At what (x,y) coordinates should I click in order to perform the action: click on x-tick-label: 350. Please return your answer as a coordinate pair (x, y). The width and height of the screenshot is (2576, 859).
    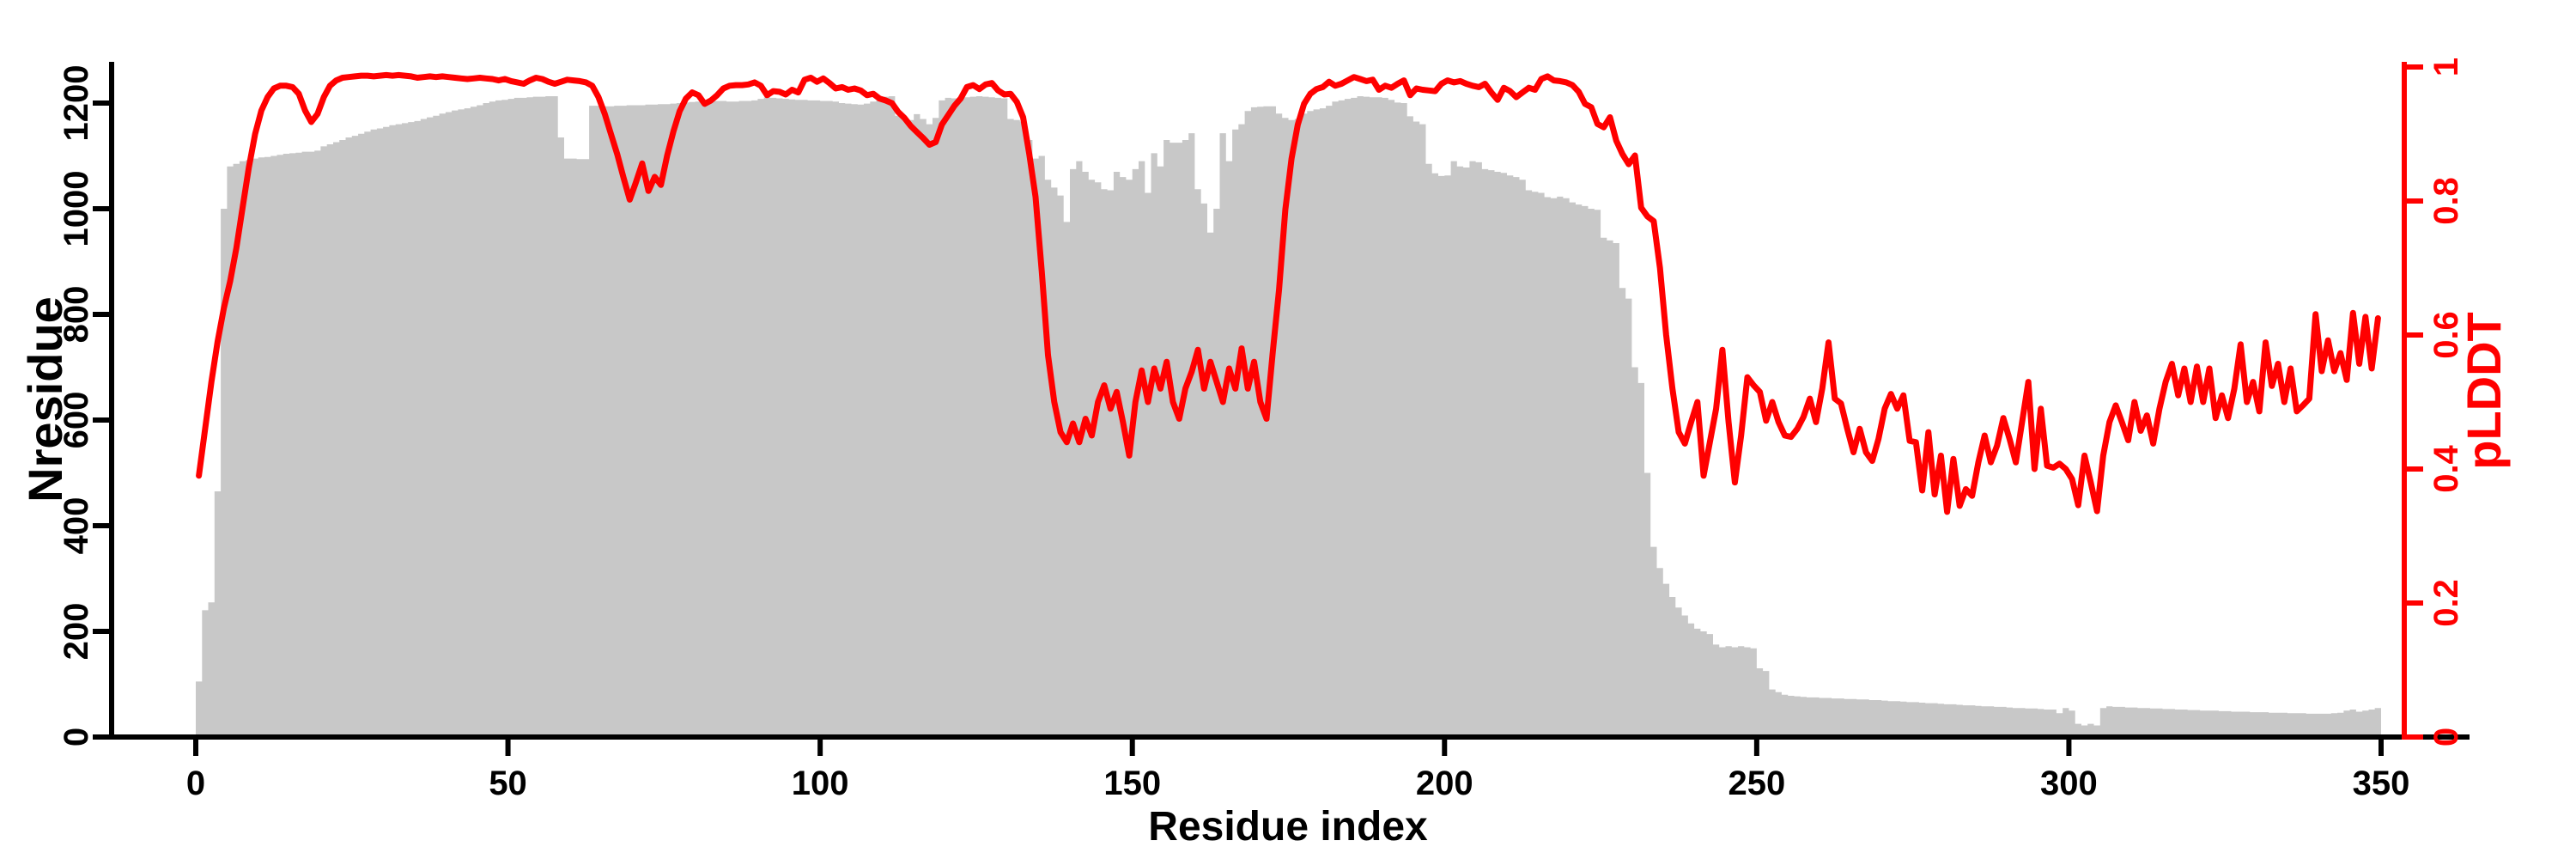
    Looking at the image, I should click on (2382, 783).